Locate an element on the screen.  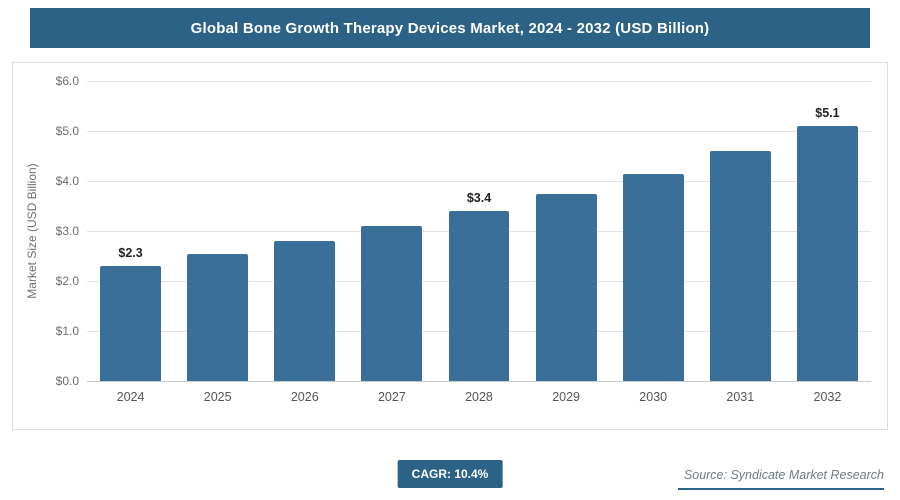
bar-2030 is located at coordinates (653, 277).